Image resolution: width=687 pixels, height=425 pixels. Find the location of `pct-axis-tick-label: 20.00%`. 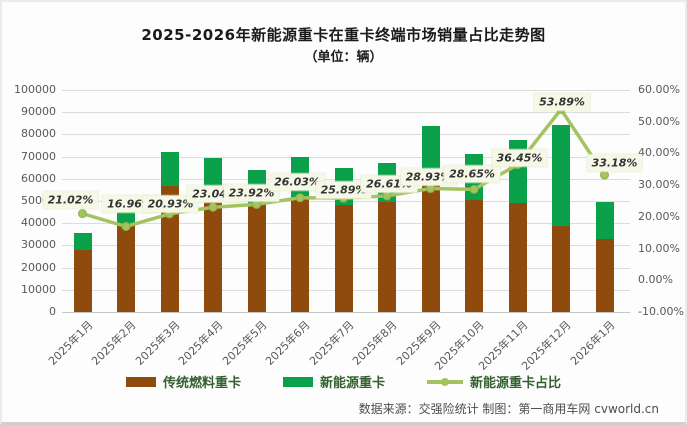

pct-axis-tick-label: 20.00% is located at coordinates (659, 216).